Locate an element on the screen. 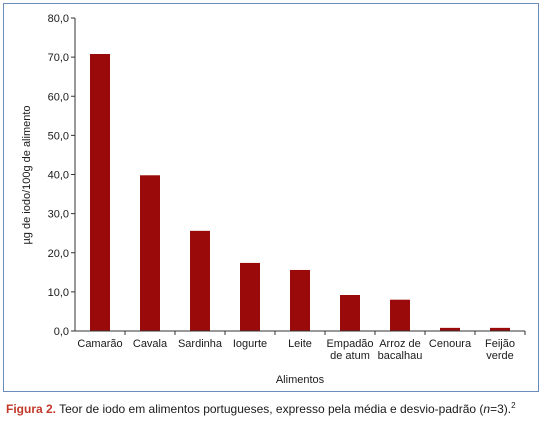  y-tick-label: 70,0 is located at coordinates (58, 58).